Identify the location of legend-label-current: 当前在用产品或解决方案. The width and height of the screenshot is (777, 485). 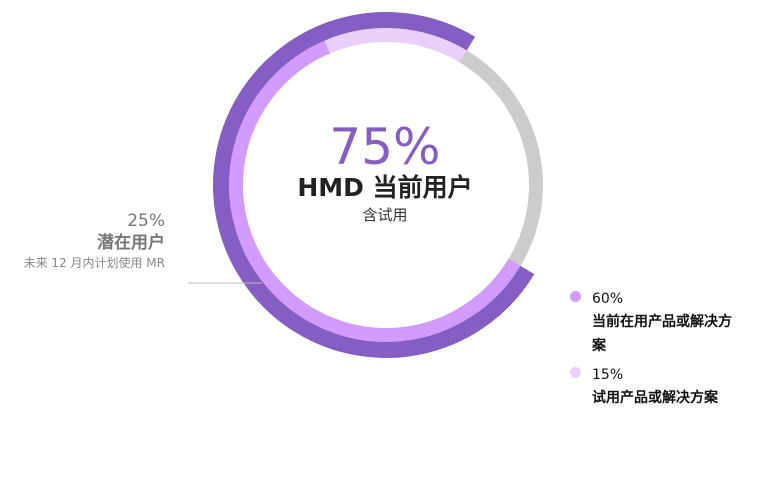
(662, 334).